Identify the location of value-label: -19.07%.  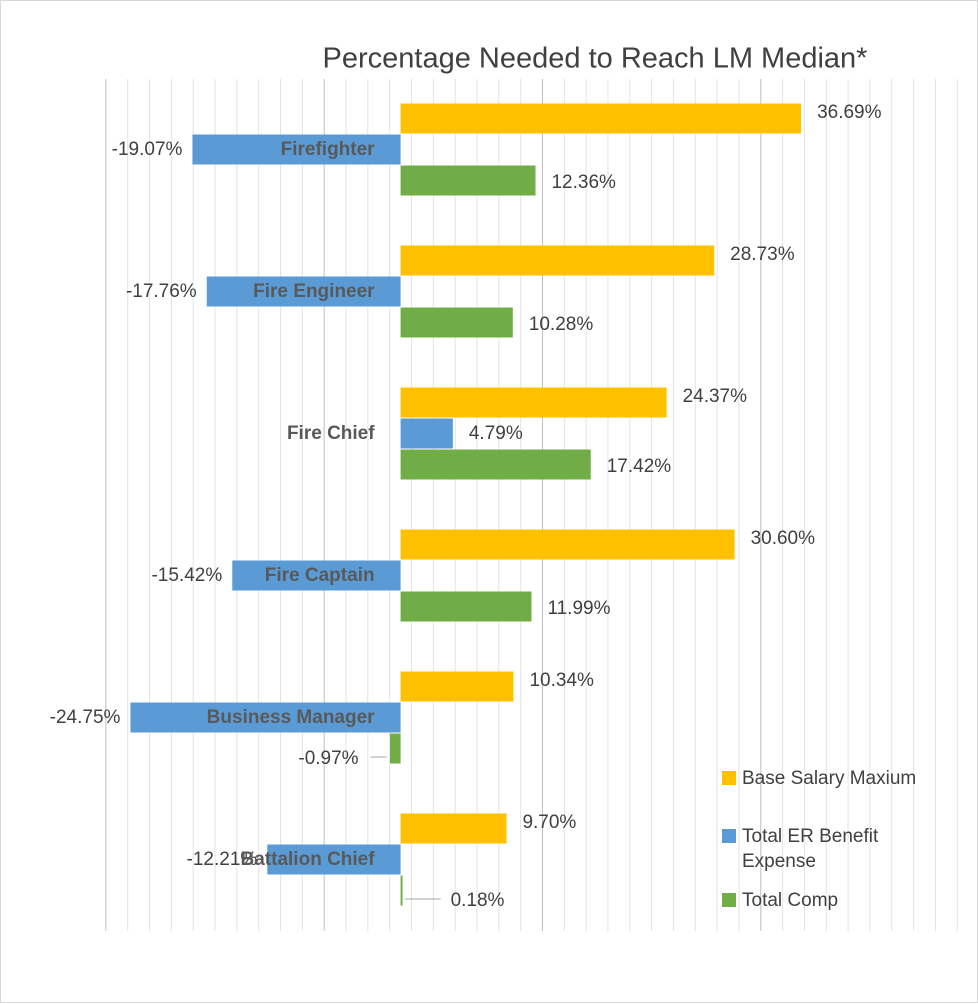
(147, 149).